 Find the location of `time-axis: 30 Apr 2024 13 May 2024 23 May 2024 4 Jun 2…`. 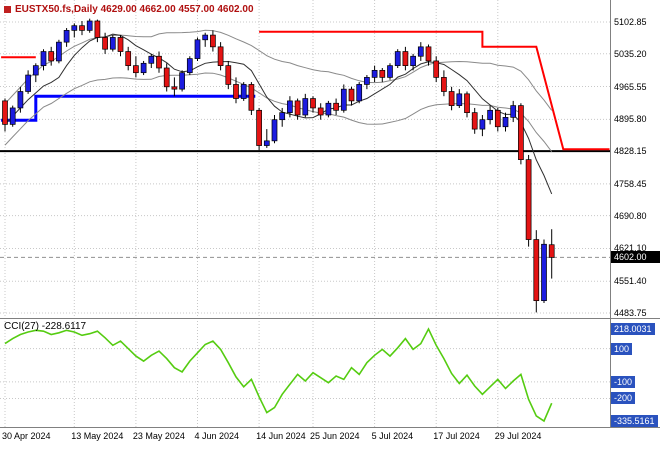

time-axis: 30 Apr 2024 13 May 2024 23 May 2024 4 Jun 2… is located at coordinates (330, 439).